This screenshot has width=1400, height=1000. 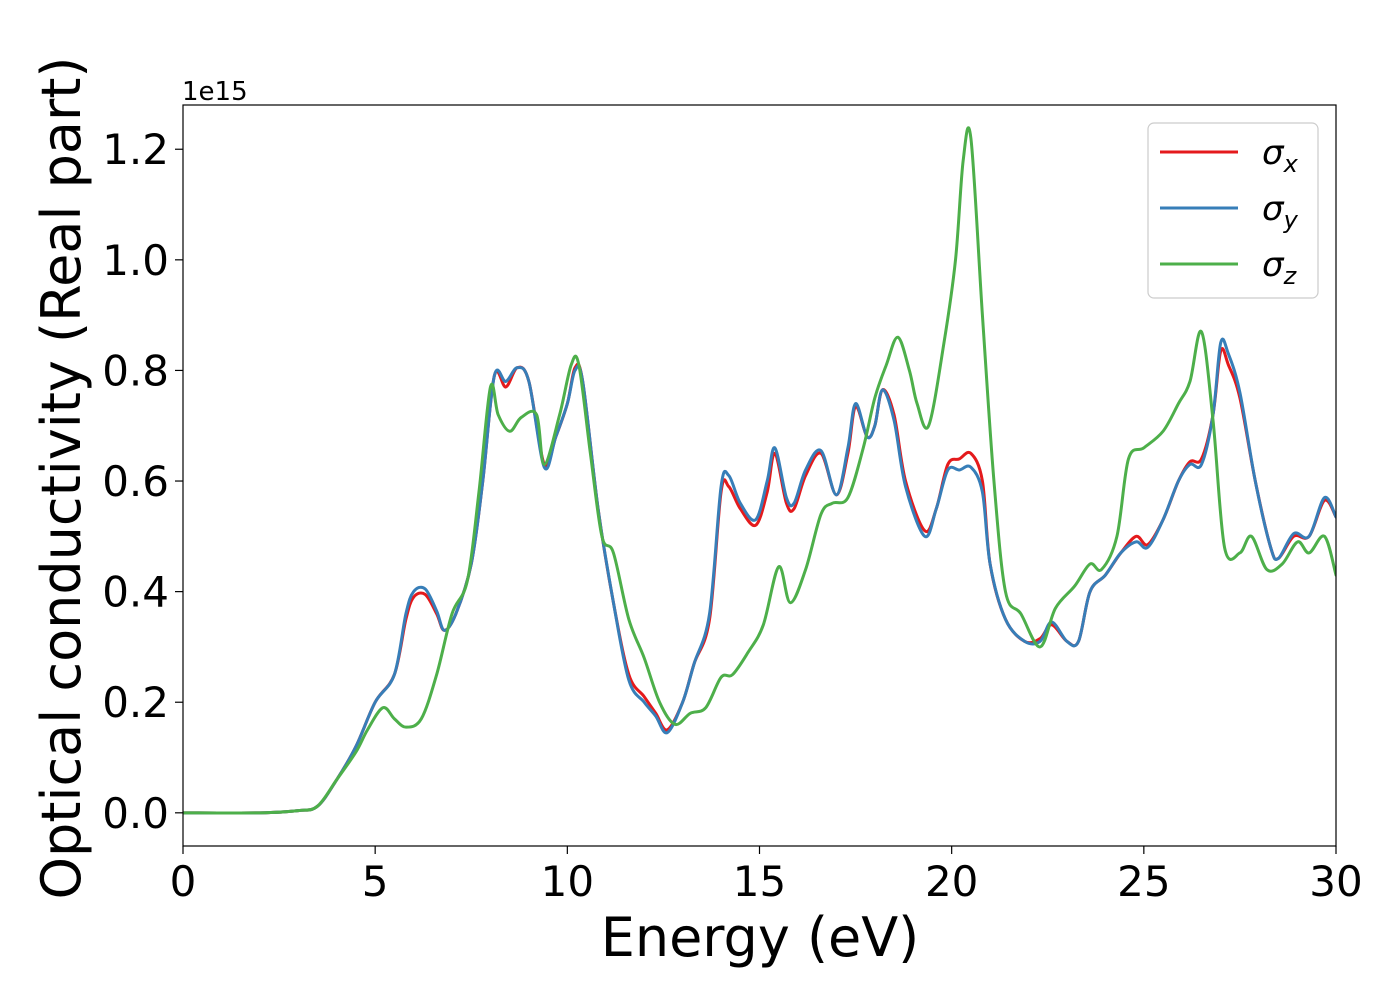 What do you see at coordinates (135, 149) in the screenshot?
I see `y-tick-label: 1.2` at bounding box center [135, 149].